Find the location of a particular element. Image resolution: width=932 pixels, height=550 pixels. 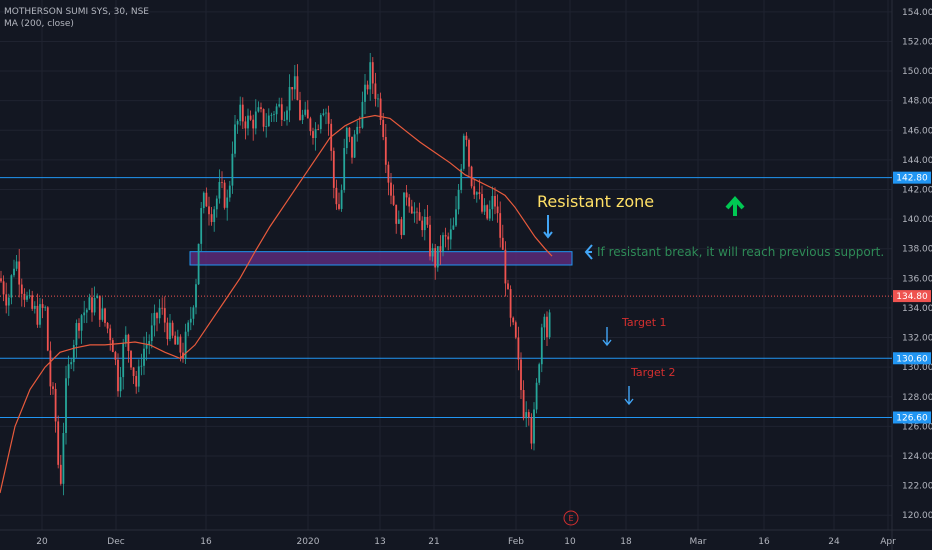

level-label-bg is located at coordinates (912, 417).